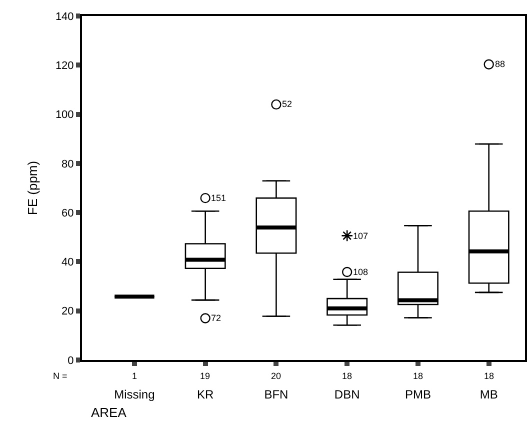 This screenshot has height=441, width=529. Describe the element at coordinates (71, 360) in the screenshot. I see `y-tick-label: 0` at that location.